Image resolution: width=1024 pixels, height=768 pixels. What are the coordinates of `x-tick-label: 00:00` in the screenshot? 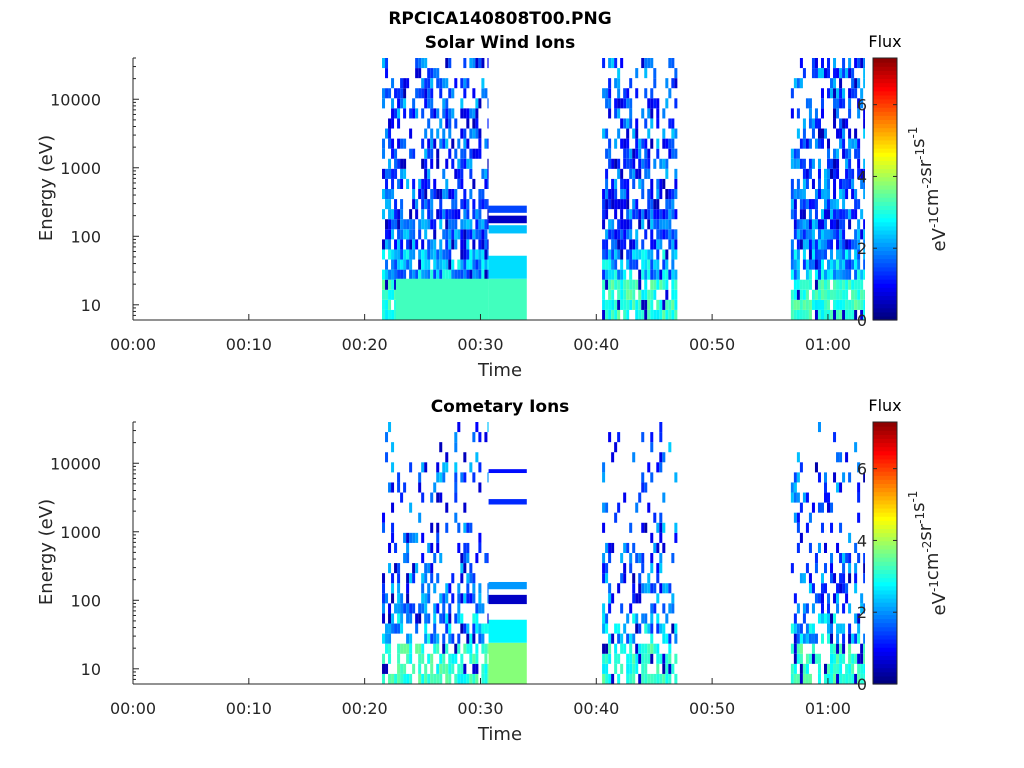 It's located at (133, 344).